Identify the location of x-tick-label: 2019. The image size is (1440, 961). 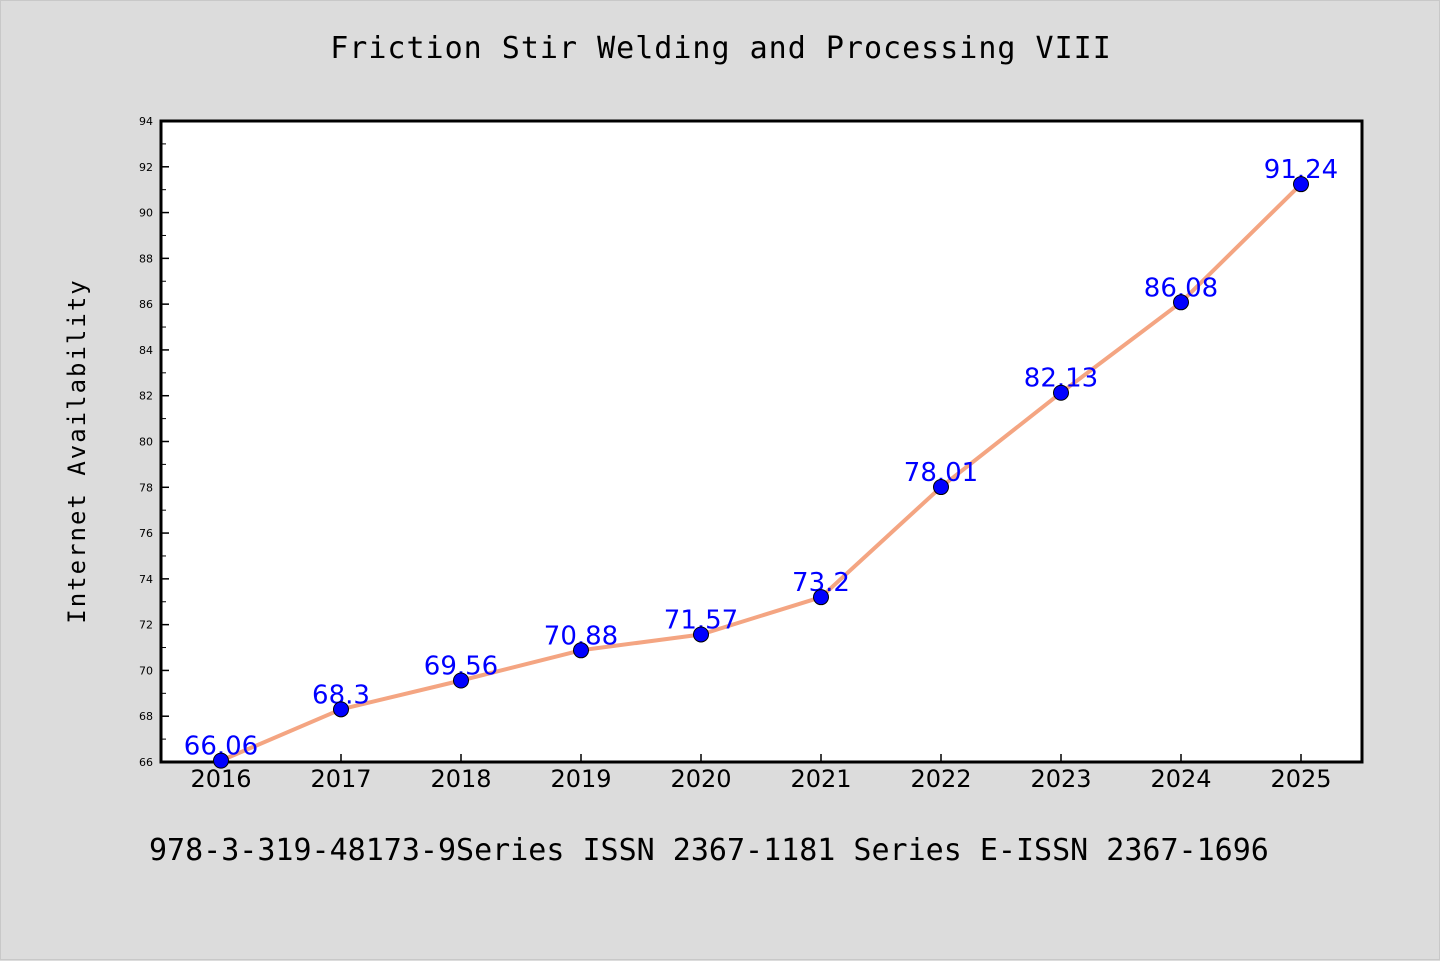
(580, 779).